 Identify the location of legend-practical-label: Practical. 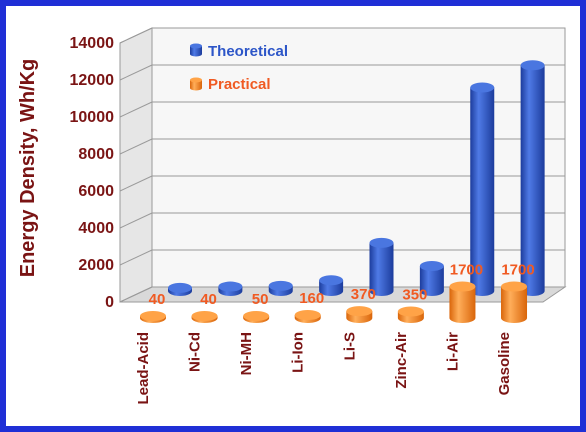
(239, 84).